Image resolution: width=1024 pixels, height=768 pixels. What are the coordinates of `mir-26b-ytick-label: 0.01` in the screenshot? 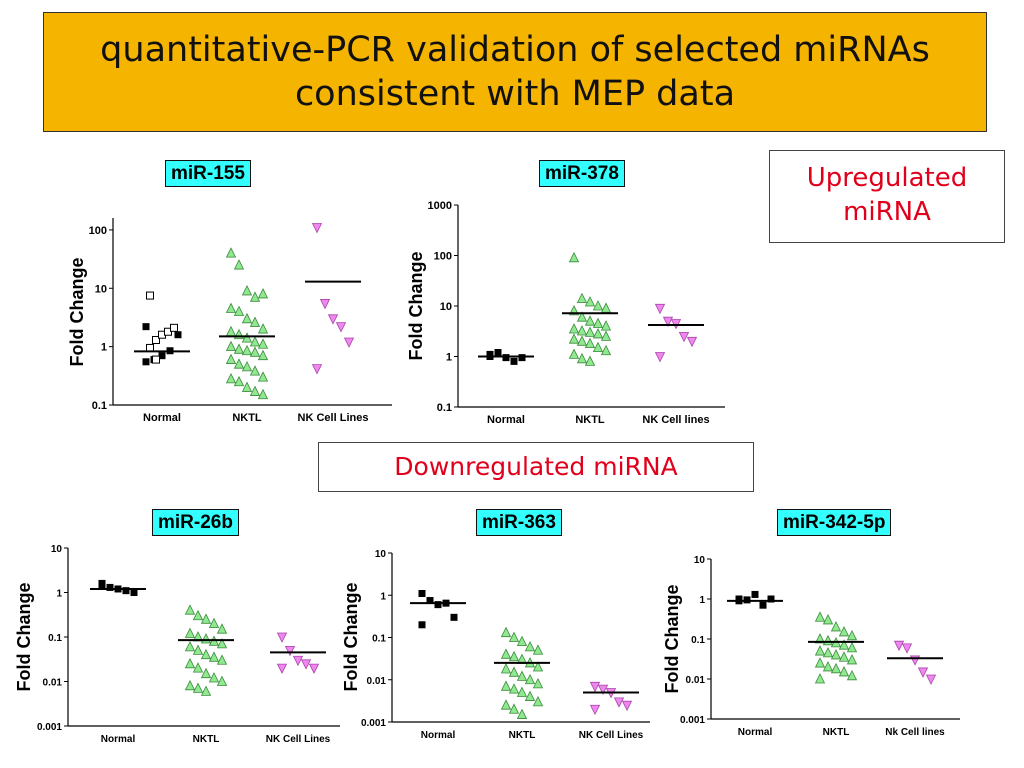 It's located at (53, 683).